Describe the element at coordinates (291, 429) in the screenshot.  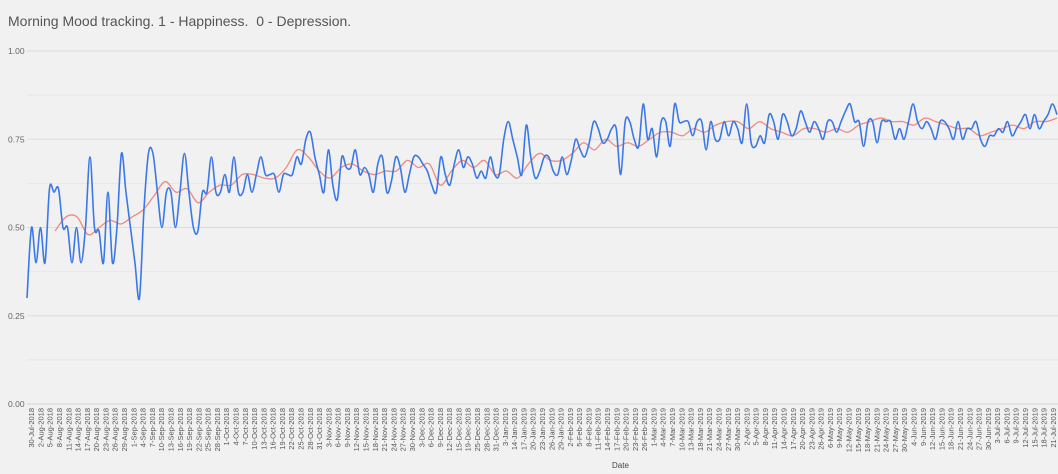
I see `x-tick-label: 22-Oct-2018` at that location.